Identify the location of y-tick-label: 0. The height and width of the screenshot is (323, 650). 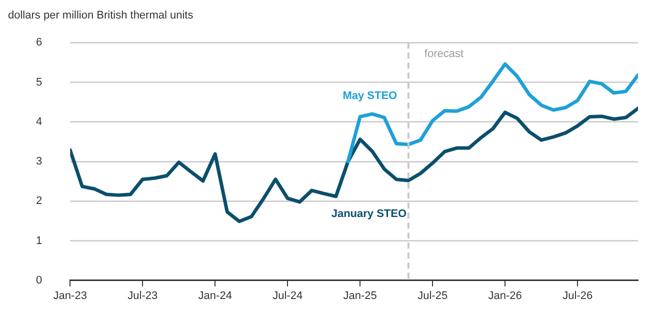
(39, 280).